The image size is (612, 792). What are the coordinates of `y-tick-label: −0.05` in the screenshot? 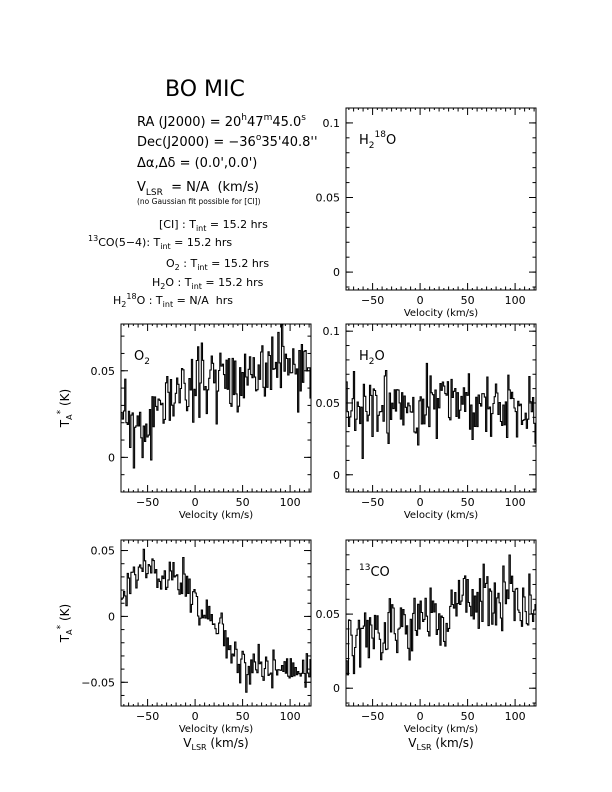 It's located at (98, 682).